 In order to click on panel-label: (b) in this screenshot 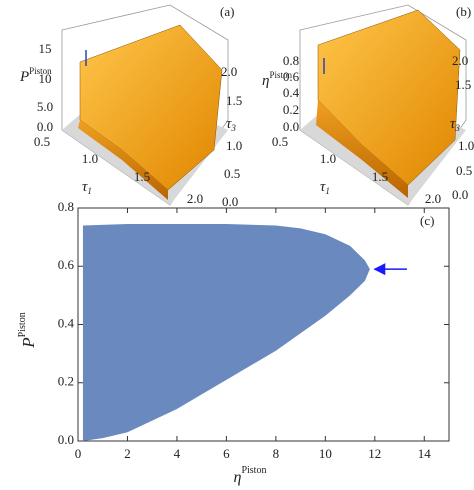, I will do `click(463, 11)`.